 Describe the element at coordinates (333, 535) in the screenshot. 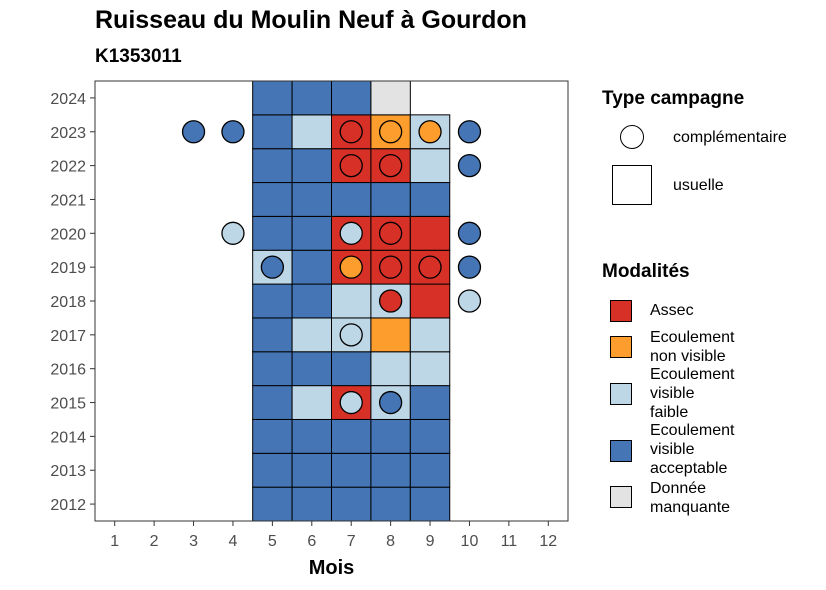

I see `x-axis: 1 2 3 4 5 6 7 8 9 10 11 12` at that location.